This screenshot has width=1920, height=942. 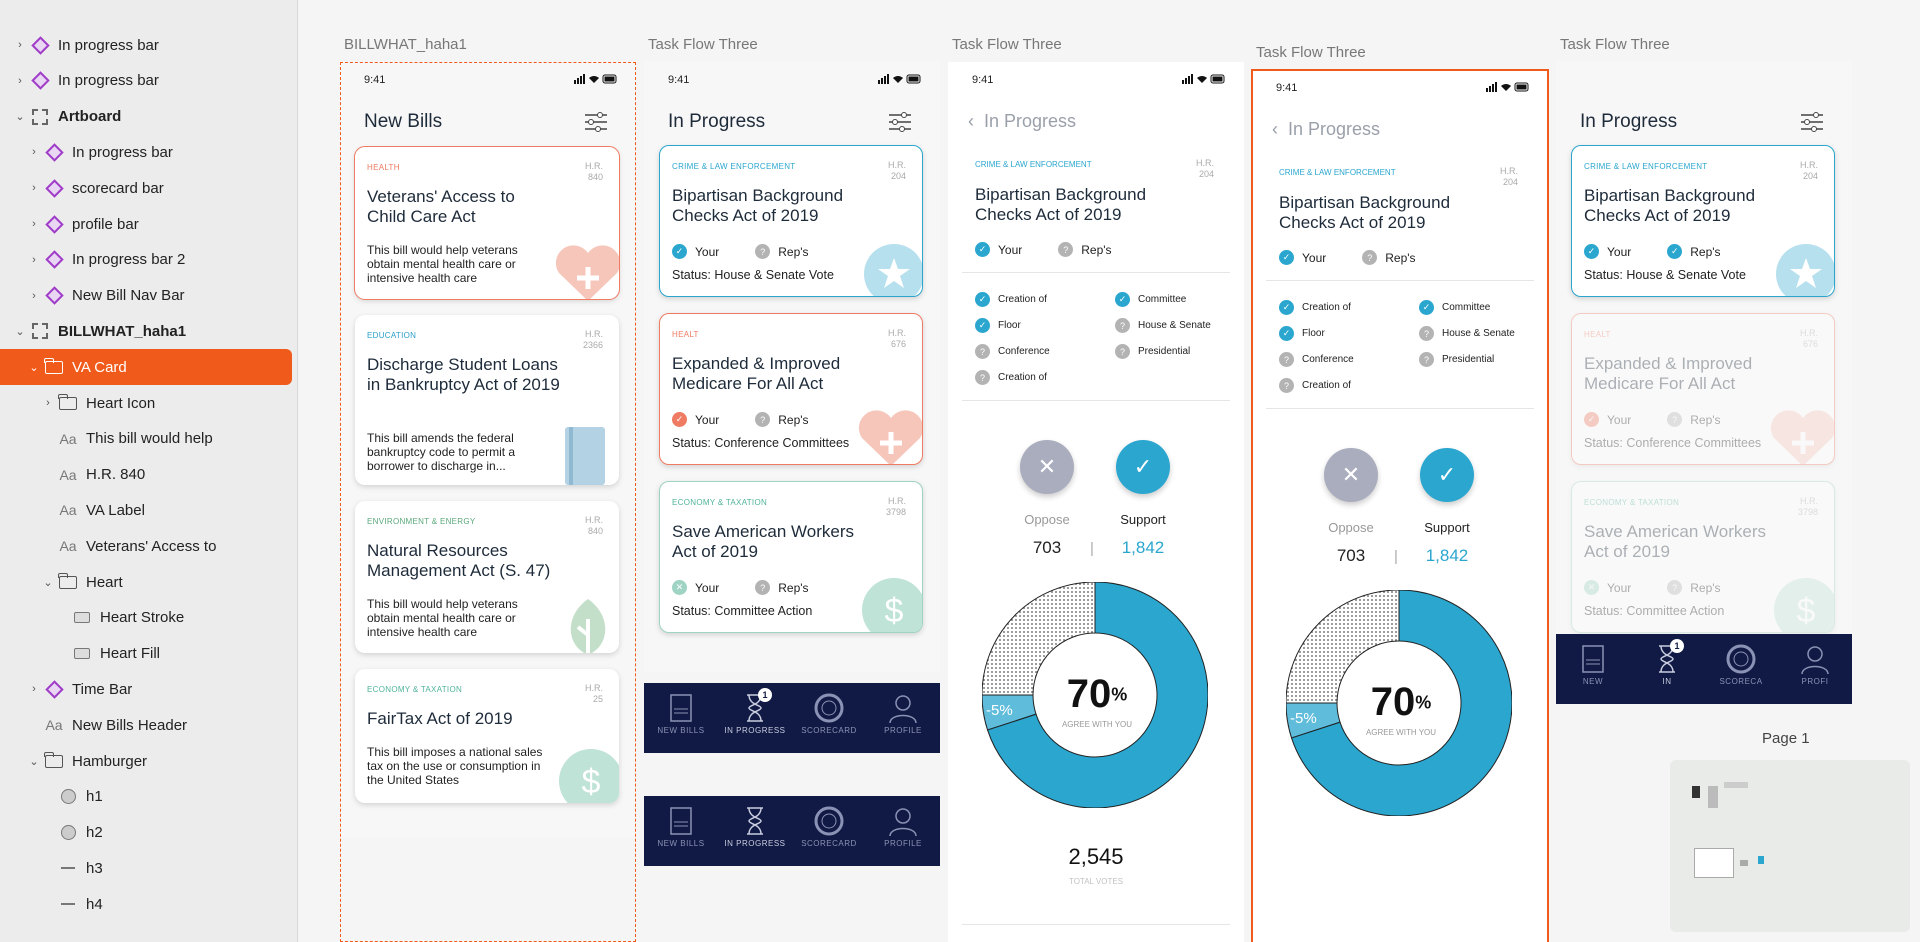 I want to click on minimap, so click(x=1790, y=846).